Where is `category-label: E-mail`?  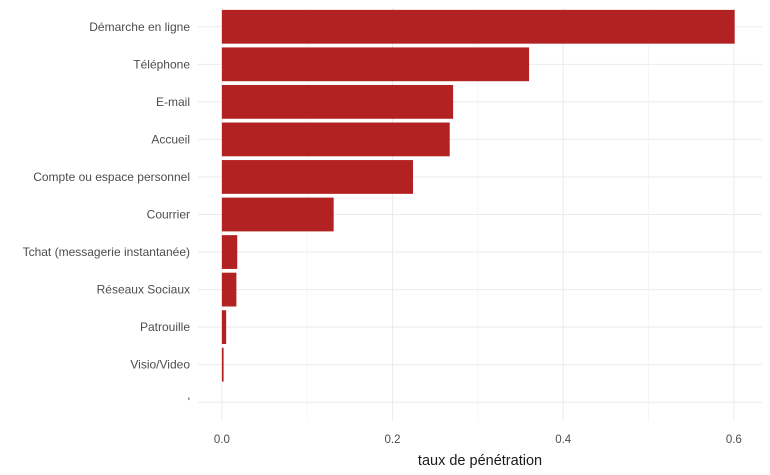 category-label: E-mail is located at coordinates (173, 102).